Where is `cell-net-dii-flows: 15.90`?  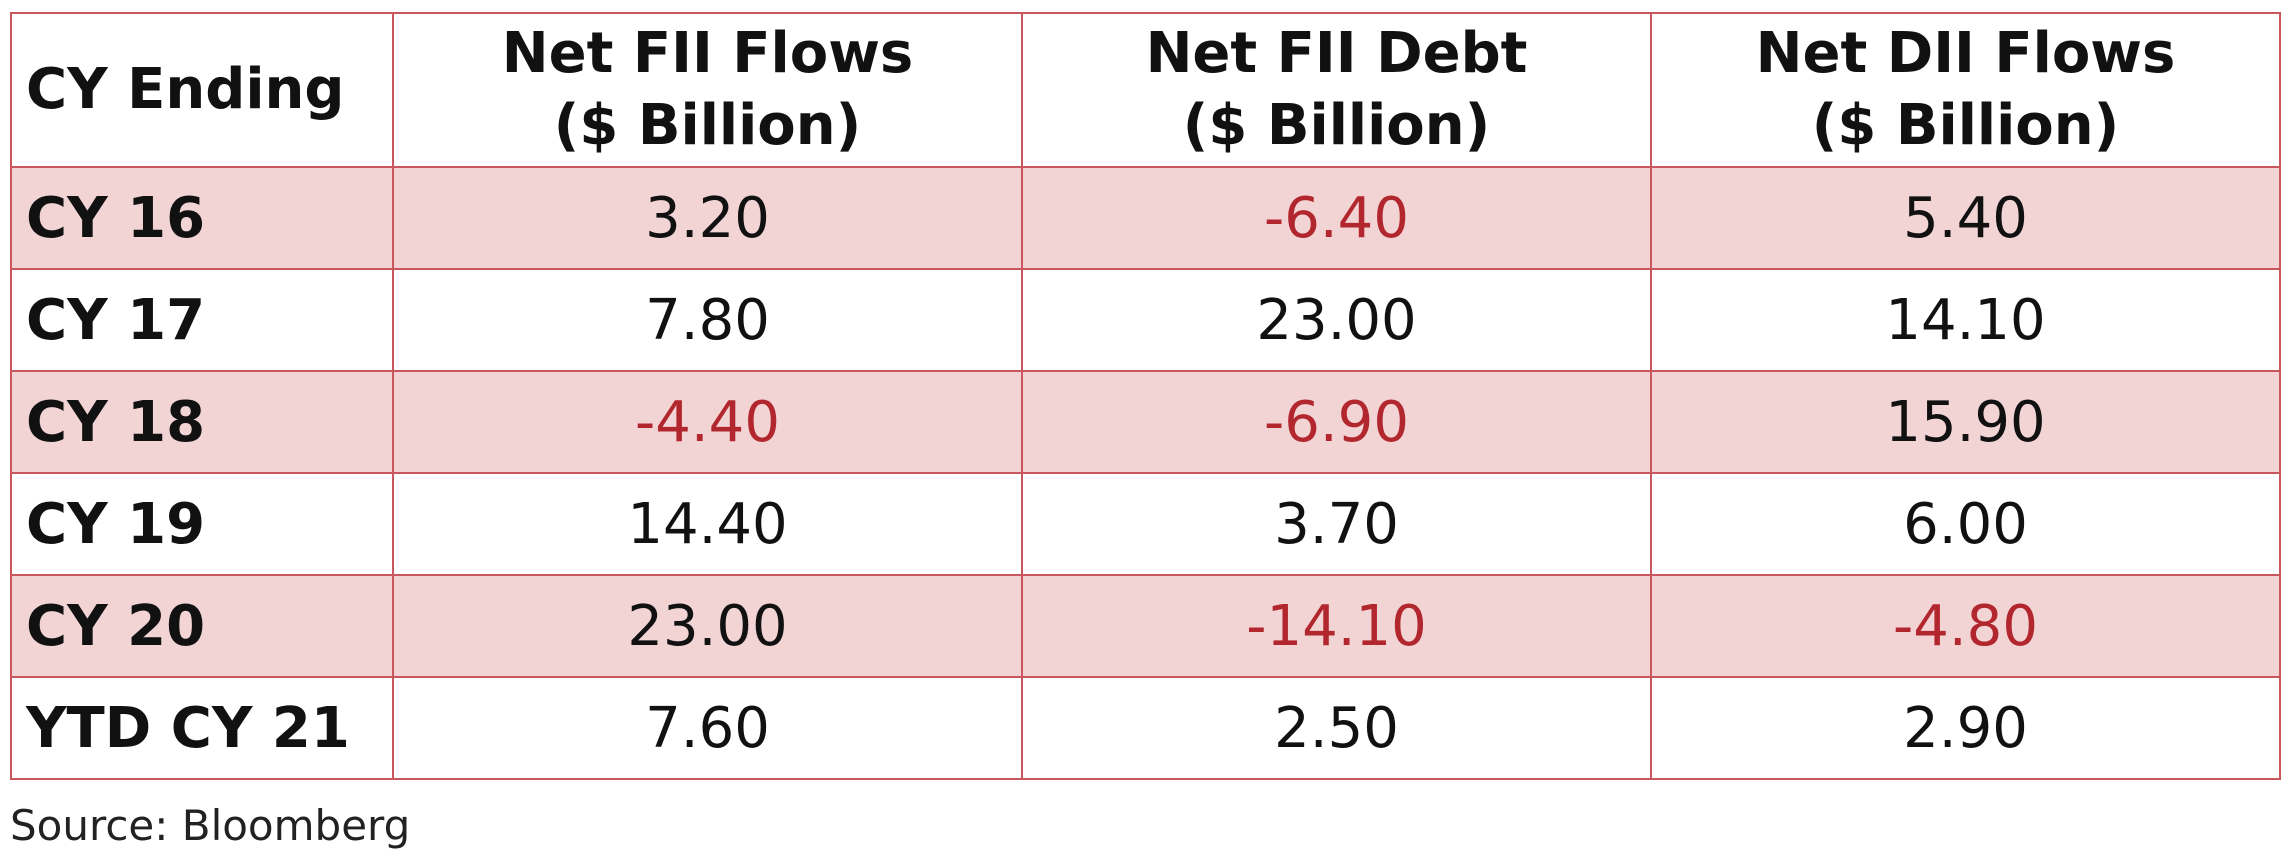
cell-net-dii-flows: 15.90 is located at coordinates (1965, 422).